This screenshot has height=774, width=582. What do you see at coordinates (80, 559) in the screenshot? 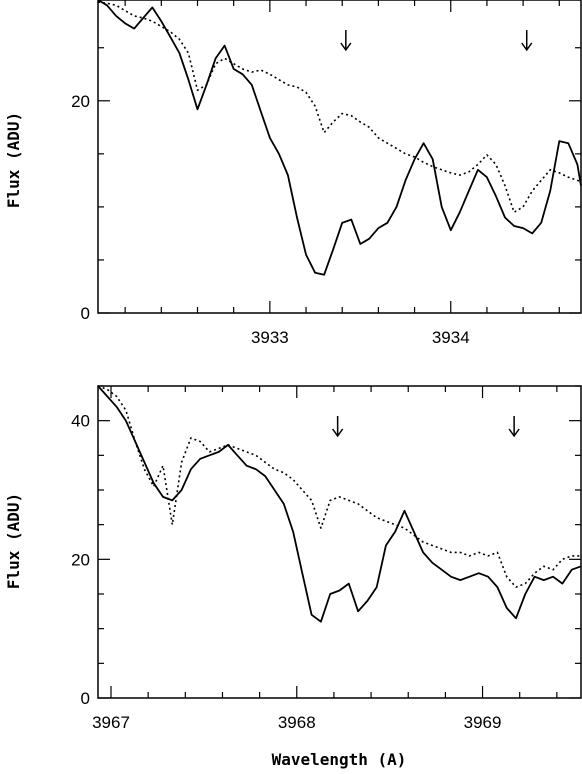
I see `bottom-ytick-label: 20` at bounding box center [80, 559].